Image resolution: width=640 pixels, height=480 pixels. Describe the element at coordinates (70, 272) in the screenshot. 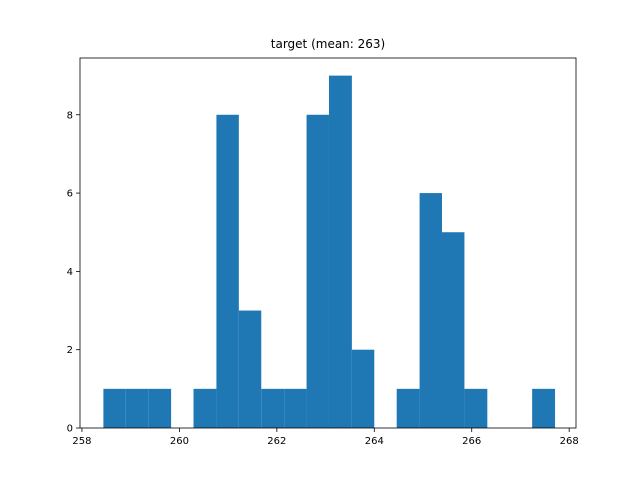

I see `y-tick-label: 4` at that location.